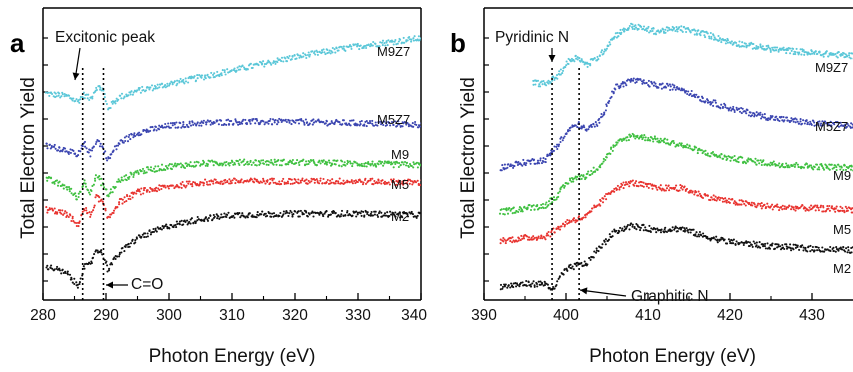 This screenshot has height=372, width=853. I want to click on x-tick-label: 310, so click(232, 315).